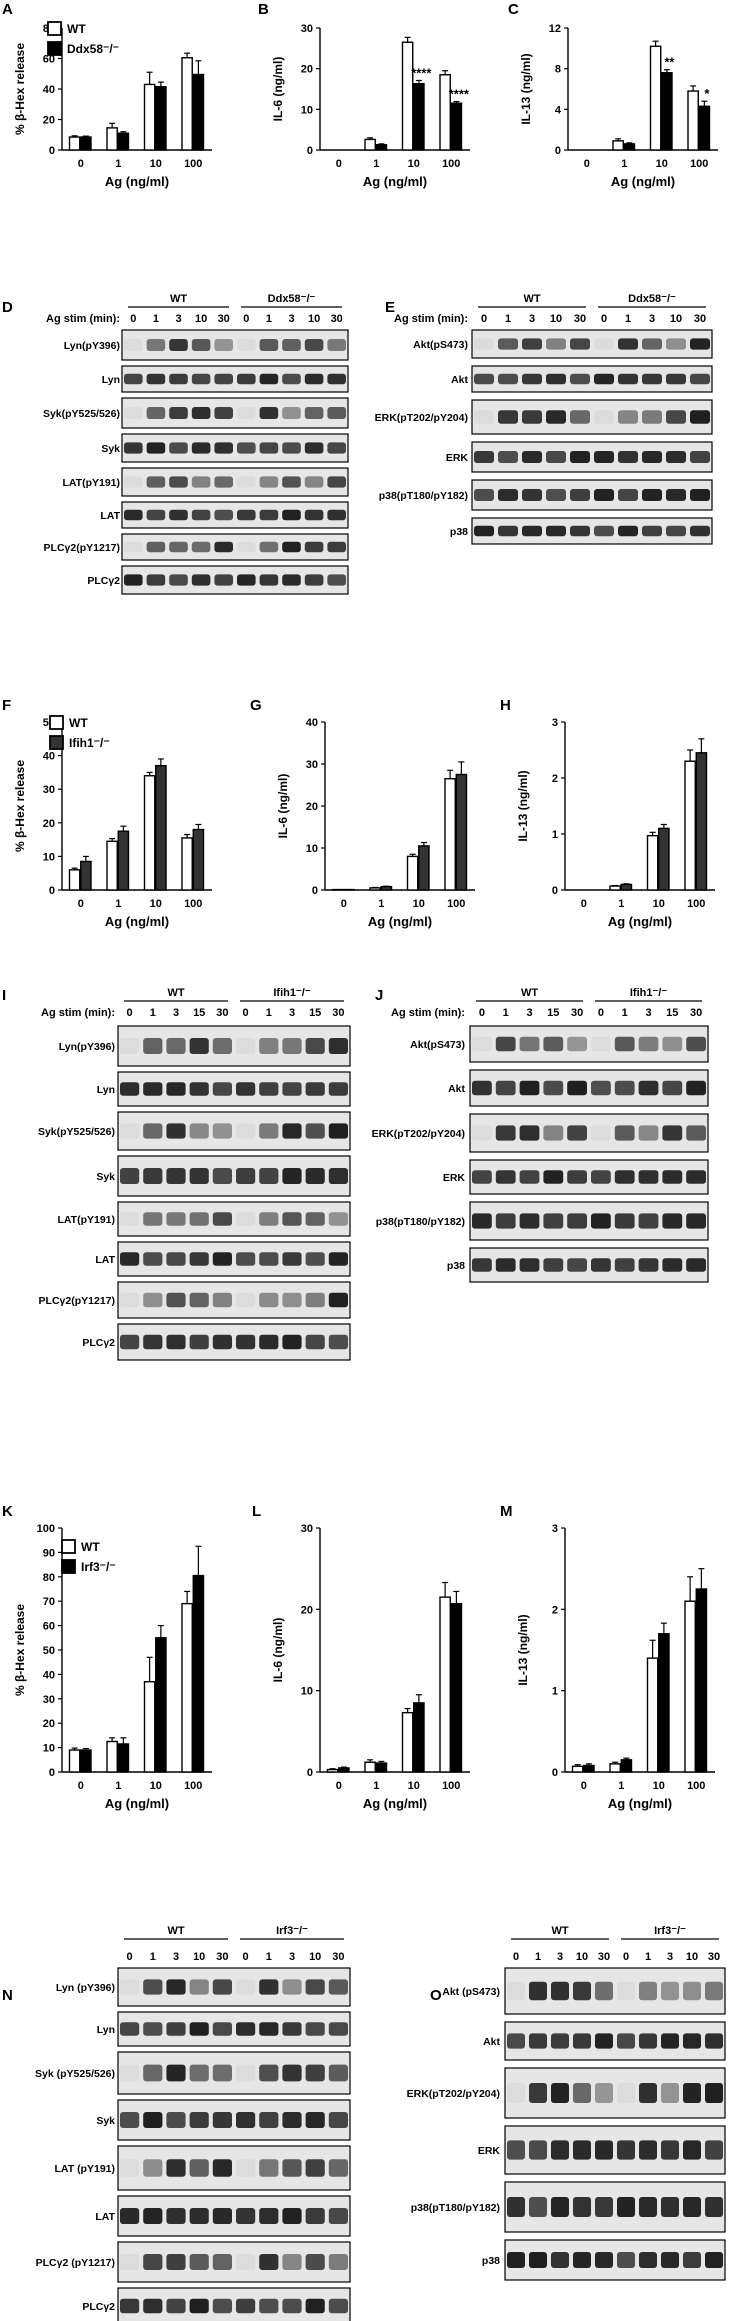 This screenshot has width=740, height=2321. What do you see at coordinates (555, 1773) in the screenshot?
I see `y-tick-label: 0` at bounding box center [555, 1773].